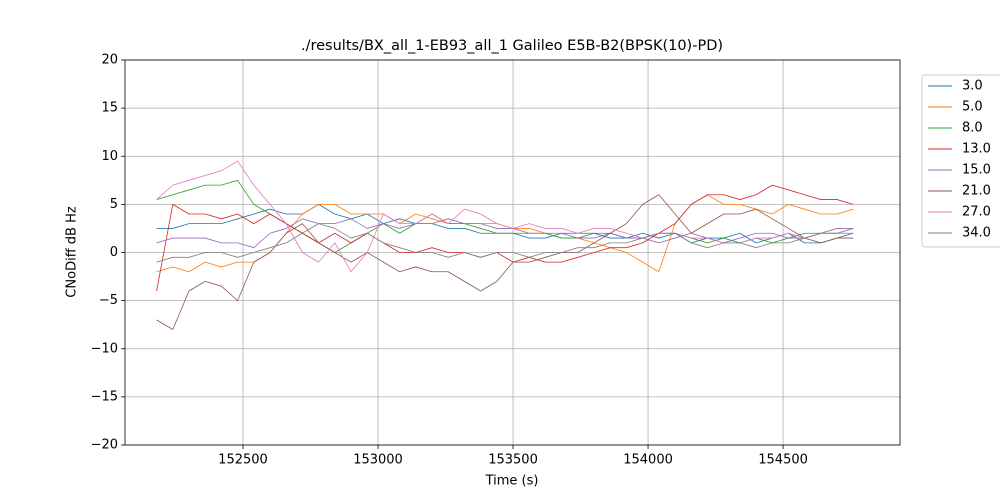 Image resolution: width=1000 pixels, height=500 pixels. What do you see at coordinates (972, 107) in the screenshot?
I see `legend-label: 5.0` at bounding box center [972, 107].